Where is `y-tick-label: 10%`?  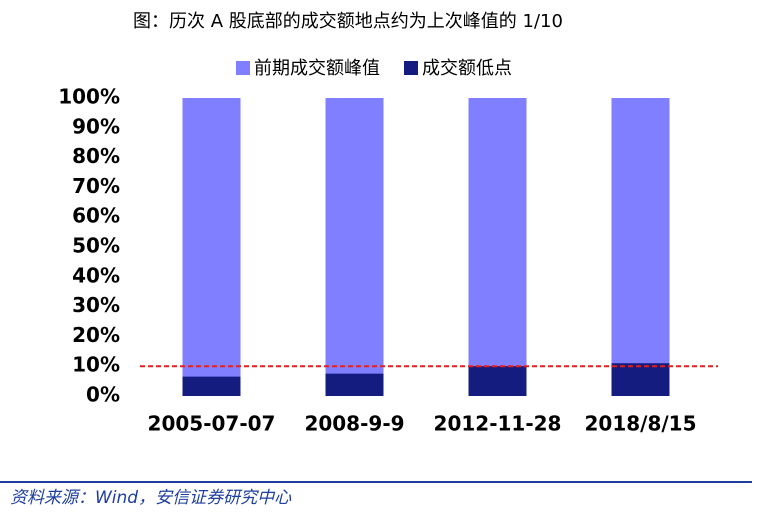 y-tick-label: 10% is located at coordinates (96, 365).